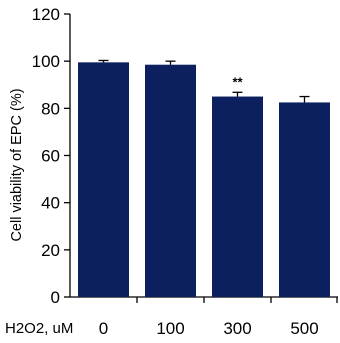 Image resolution: width=340 pixels, height=343 pixels. I want to click on y-tick-label: 100, so click(46, 61).